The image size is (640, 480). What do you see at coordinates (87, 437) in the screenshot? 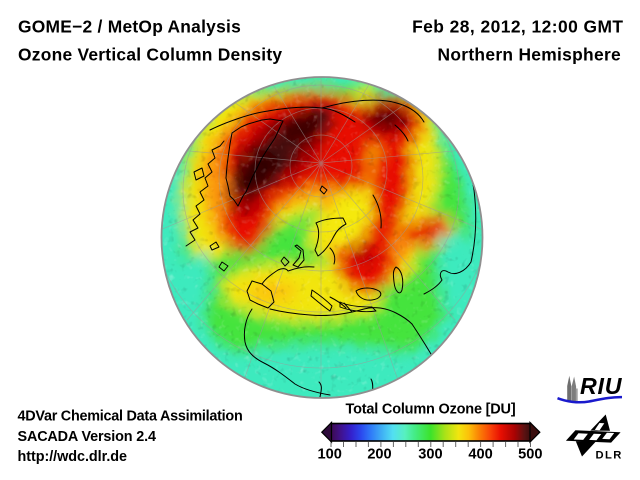
I see `svg-text: SACADA Version 2.4` at bounding box center [87, 437].